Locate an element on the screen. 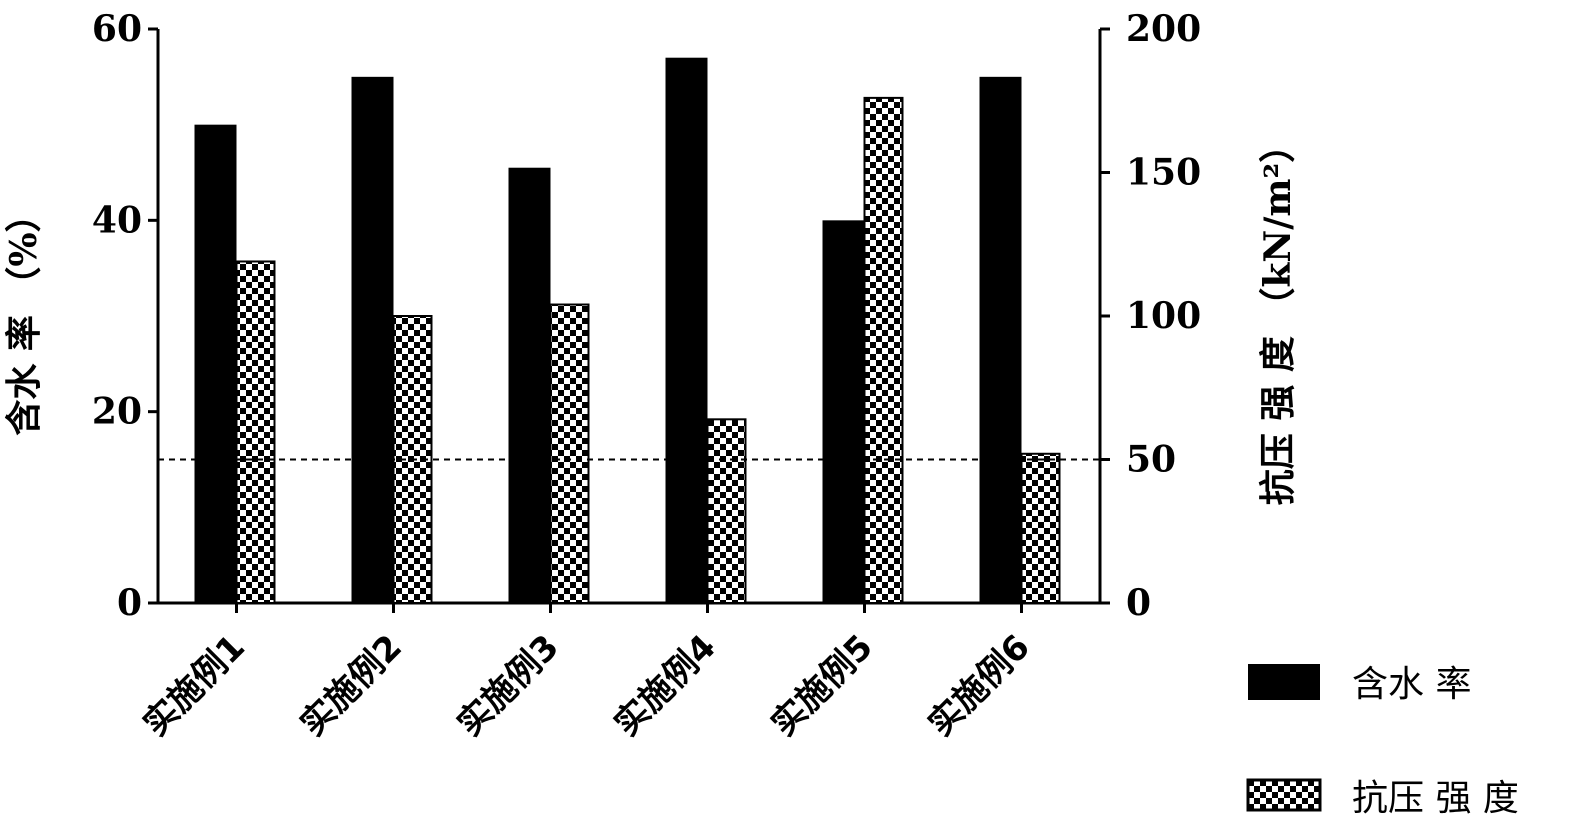 Image resolution: width=1584 pixels, height=832 pixels. right-y-tick-label: 0 is located at coordinates (1138, 603).